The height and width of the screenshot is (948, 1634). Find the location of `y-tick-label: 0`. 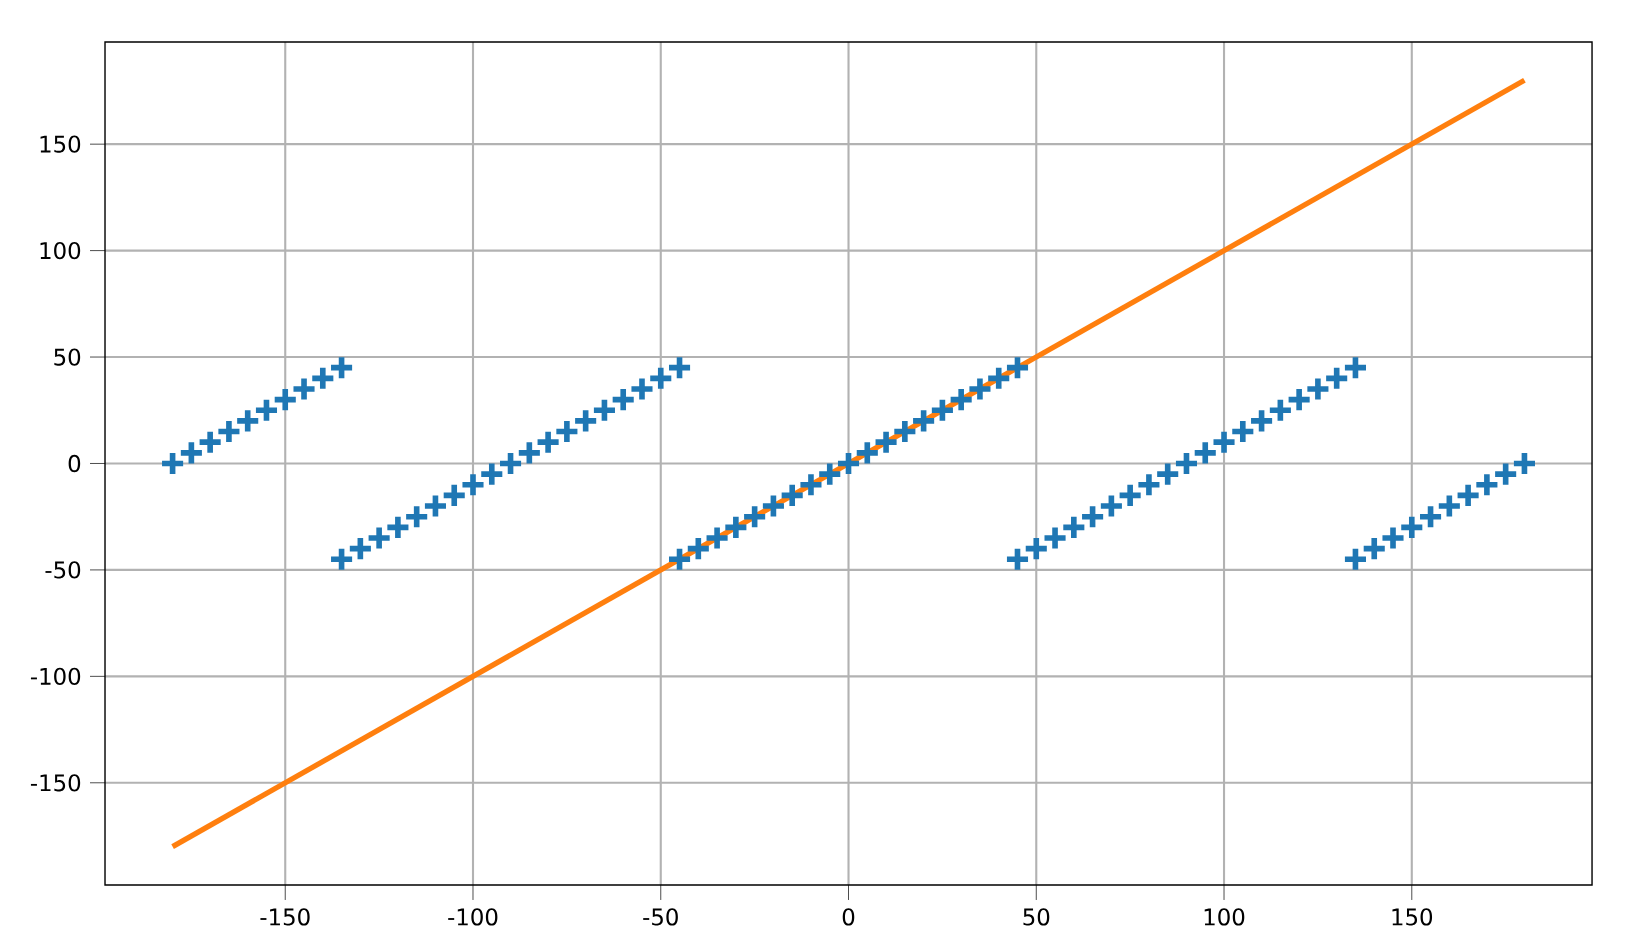

y-tick-label: 0 is located at coordinates (74, 463).